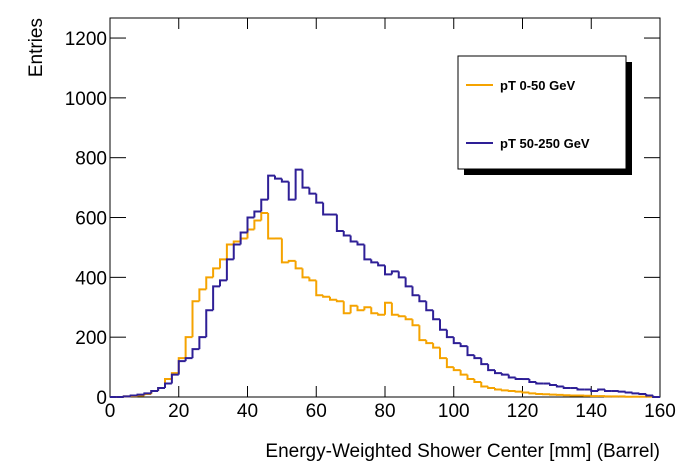 This screenshot has height=472, width=696. Describe the element at coordinates (591, 411) in the screenshot. I see `x-tick-label: 140` at that location.